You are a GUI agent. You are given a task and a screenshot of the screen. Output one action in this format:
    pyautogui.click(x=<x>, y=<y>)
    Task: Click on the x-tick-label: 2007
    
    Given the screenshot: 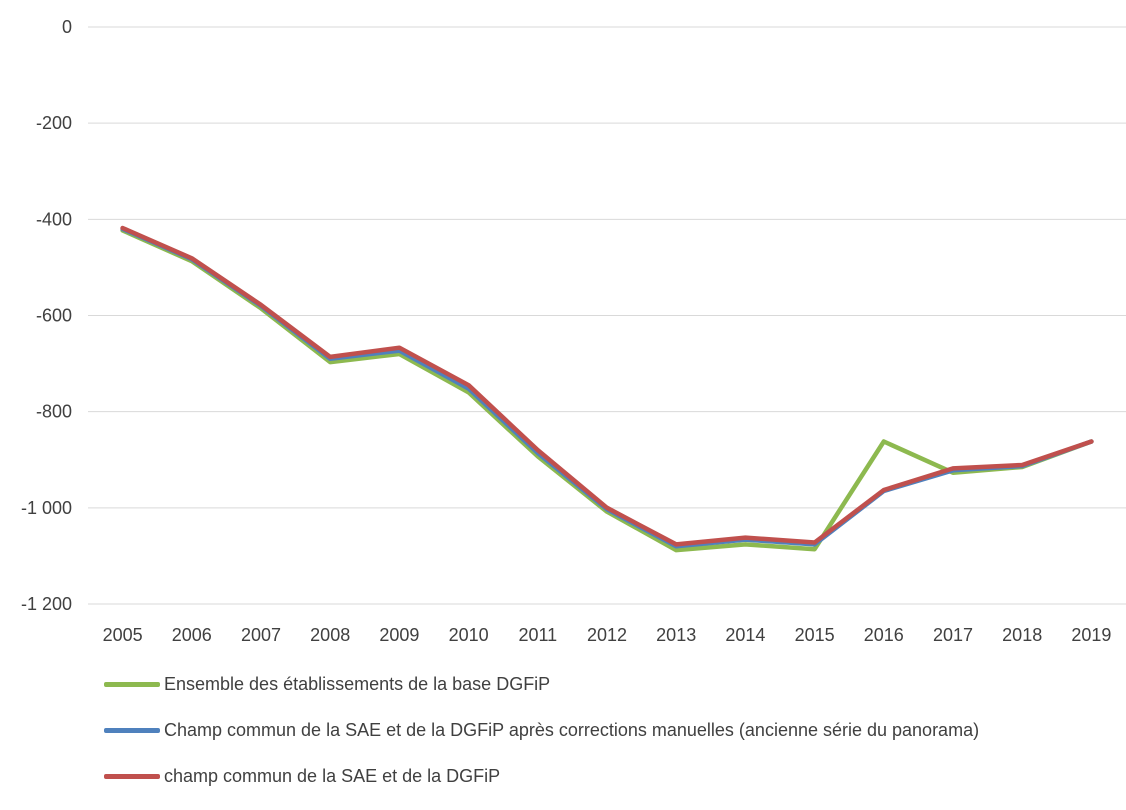 What is the action you would take?
    pyautogui.click(x=261, y=635)
    